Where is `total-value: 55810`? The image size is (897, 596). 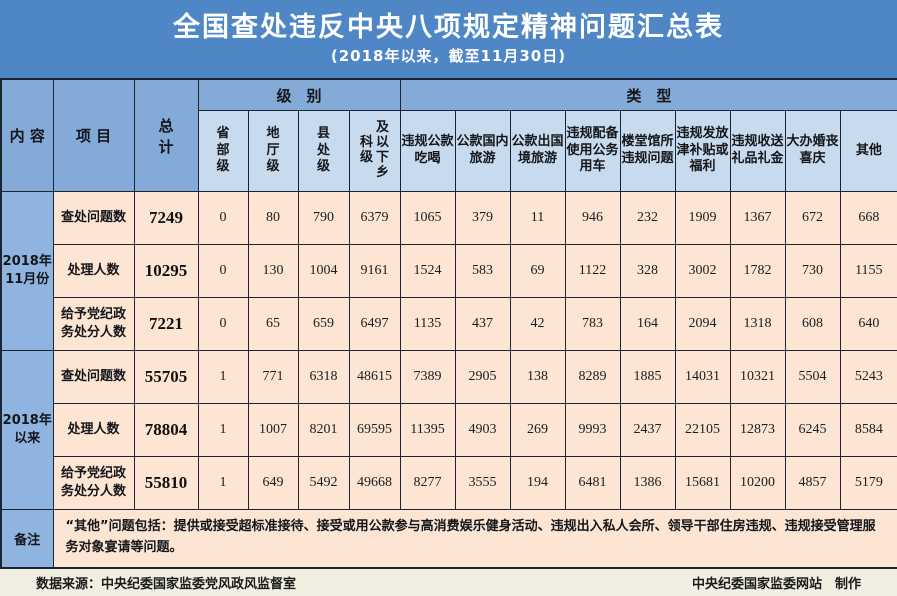
total-value: 55810 is located at coordinates (166, 483).